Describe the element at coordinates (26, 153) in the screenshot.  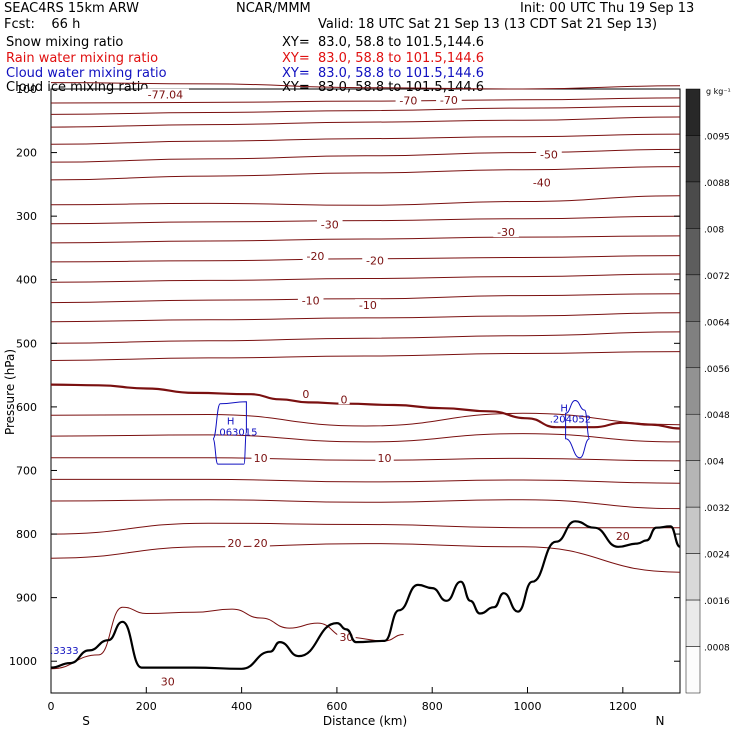
I see `y-tick-label: 200` at that location.